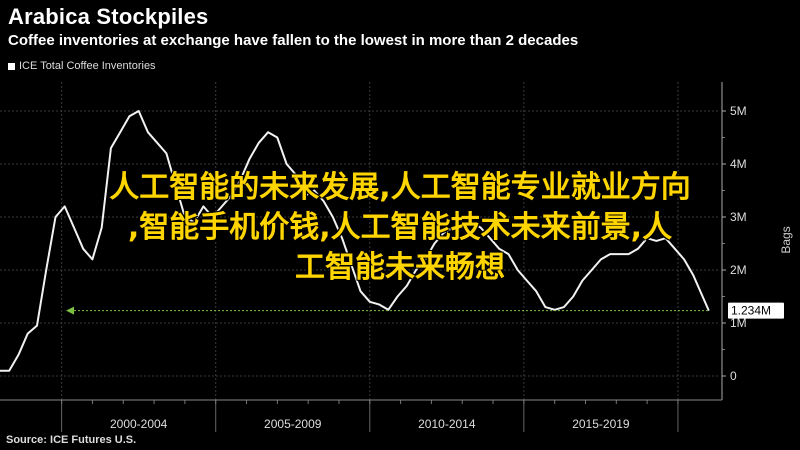 This screenshot has height=450, width=800. Describe the element at coordinates (71, 440) in the screenshot. I see `source-note: Source: ICE Futures U.S.` at that location.